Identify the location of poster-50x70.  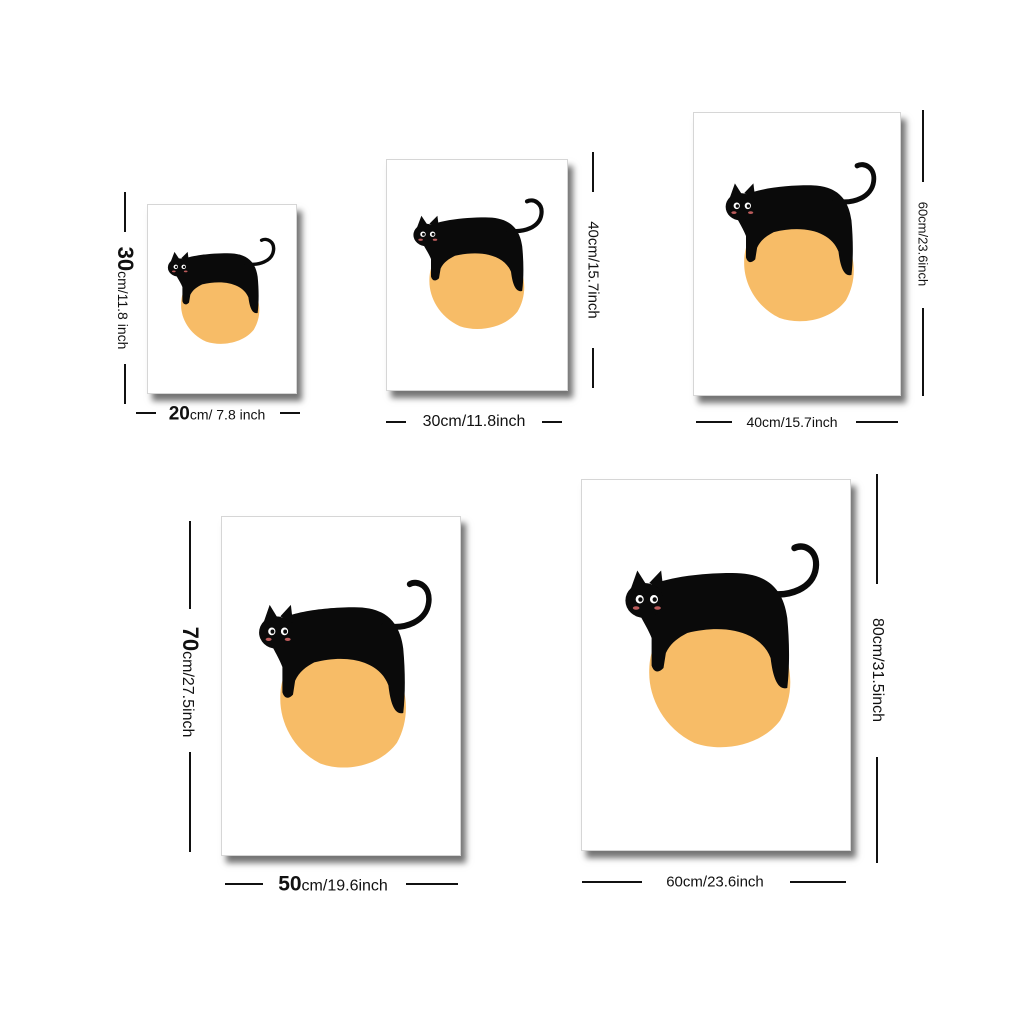
(341, 686).